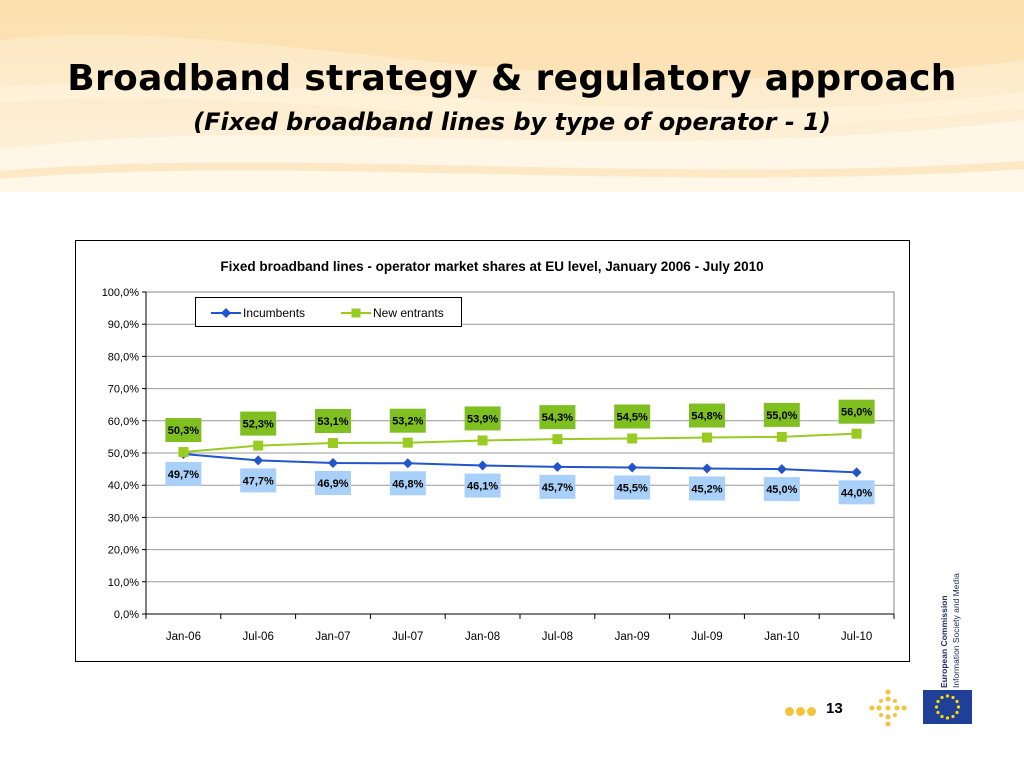  I want to click on x-tick-label: Jul-10, so click(856, 637).